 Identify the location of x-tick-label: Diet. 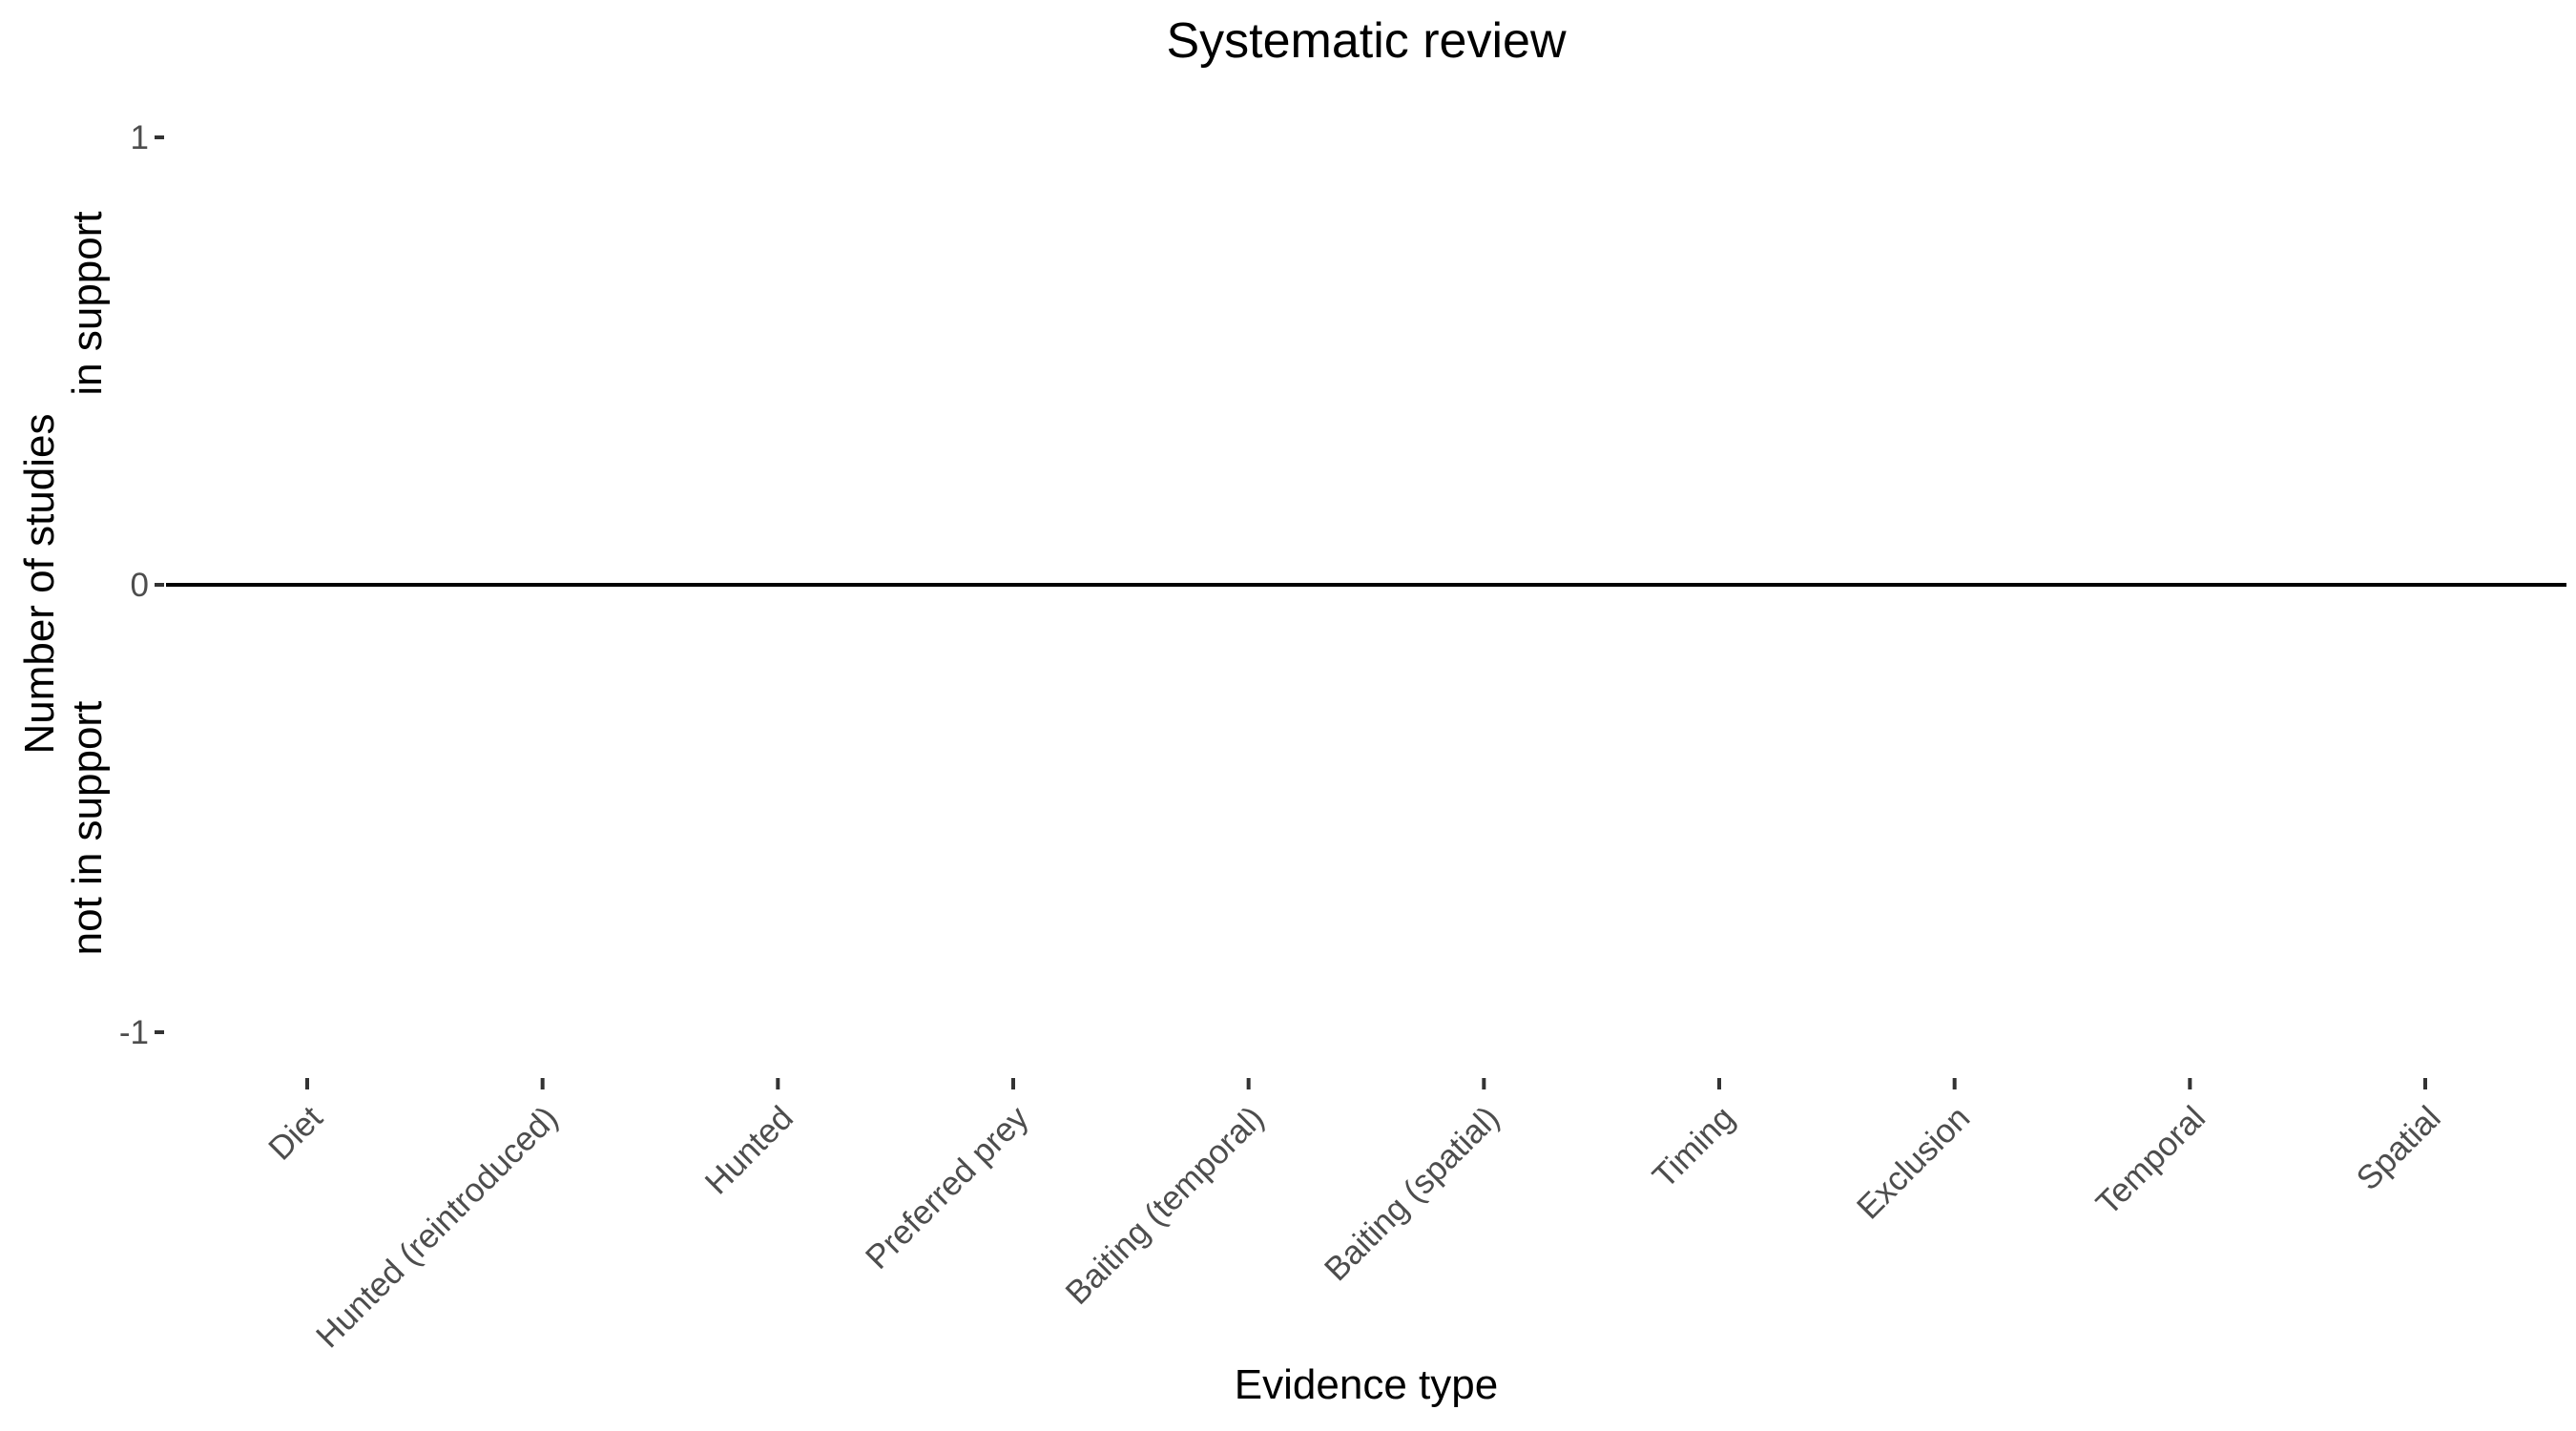
(295, 1134).